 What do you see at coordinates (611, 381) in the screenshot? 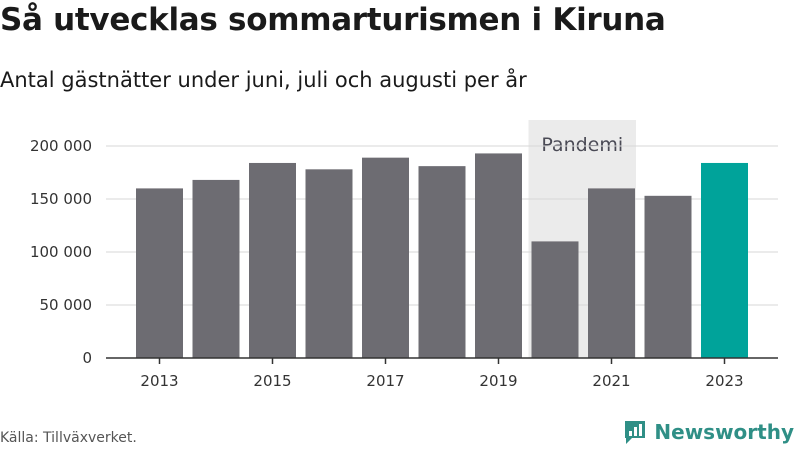
I see `x-tick-label: 2021` at bounding box center [611, 381].